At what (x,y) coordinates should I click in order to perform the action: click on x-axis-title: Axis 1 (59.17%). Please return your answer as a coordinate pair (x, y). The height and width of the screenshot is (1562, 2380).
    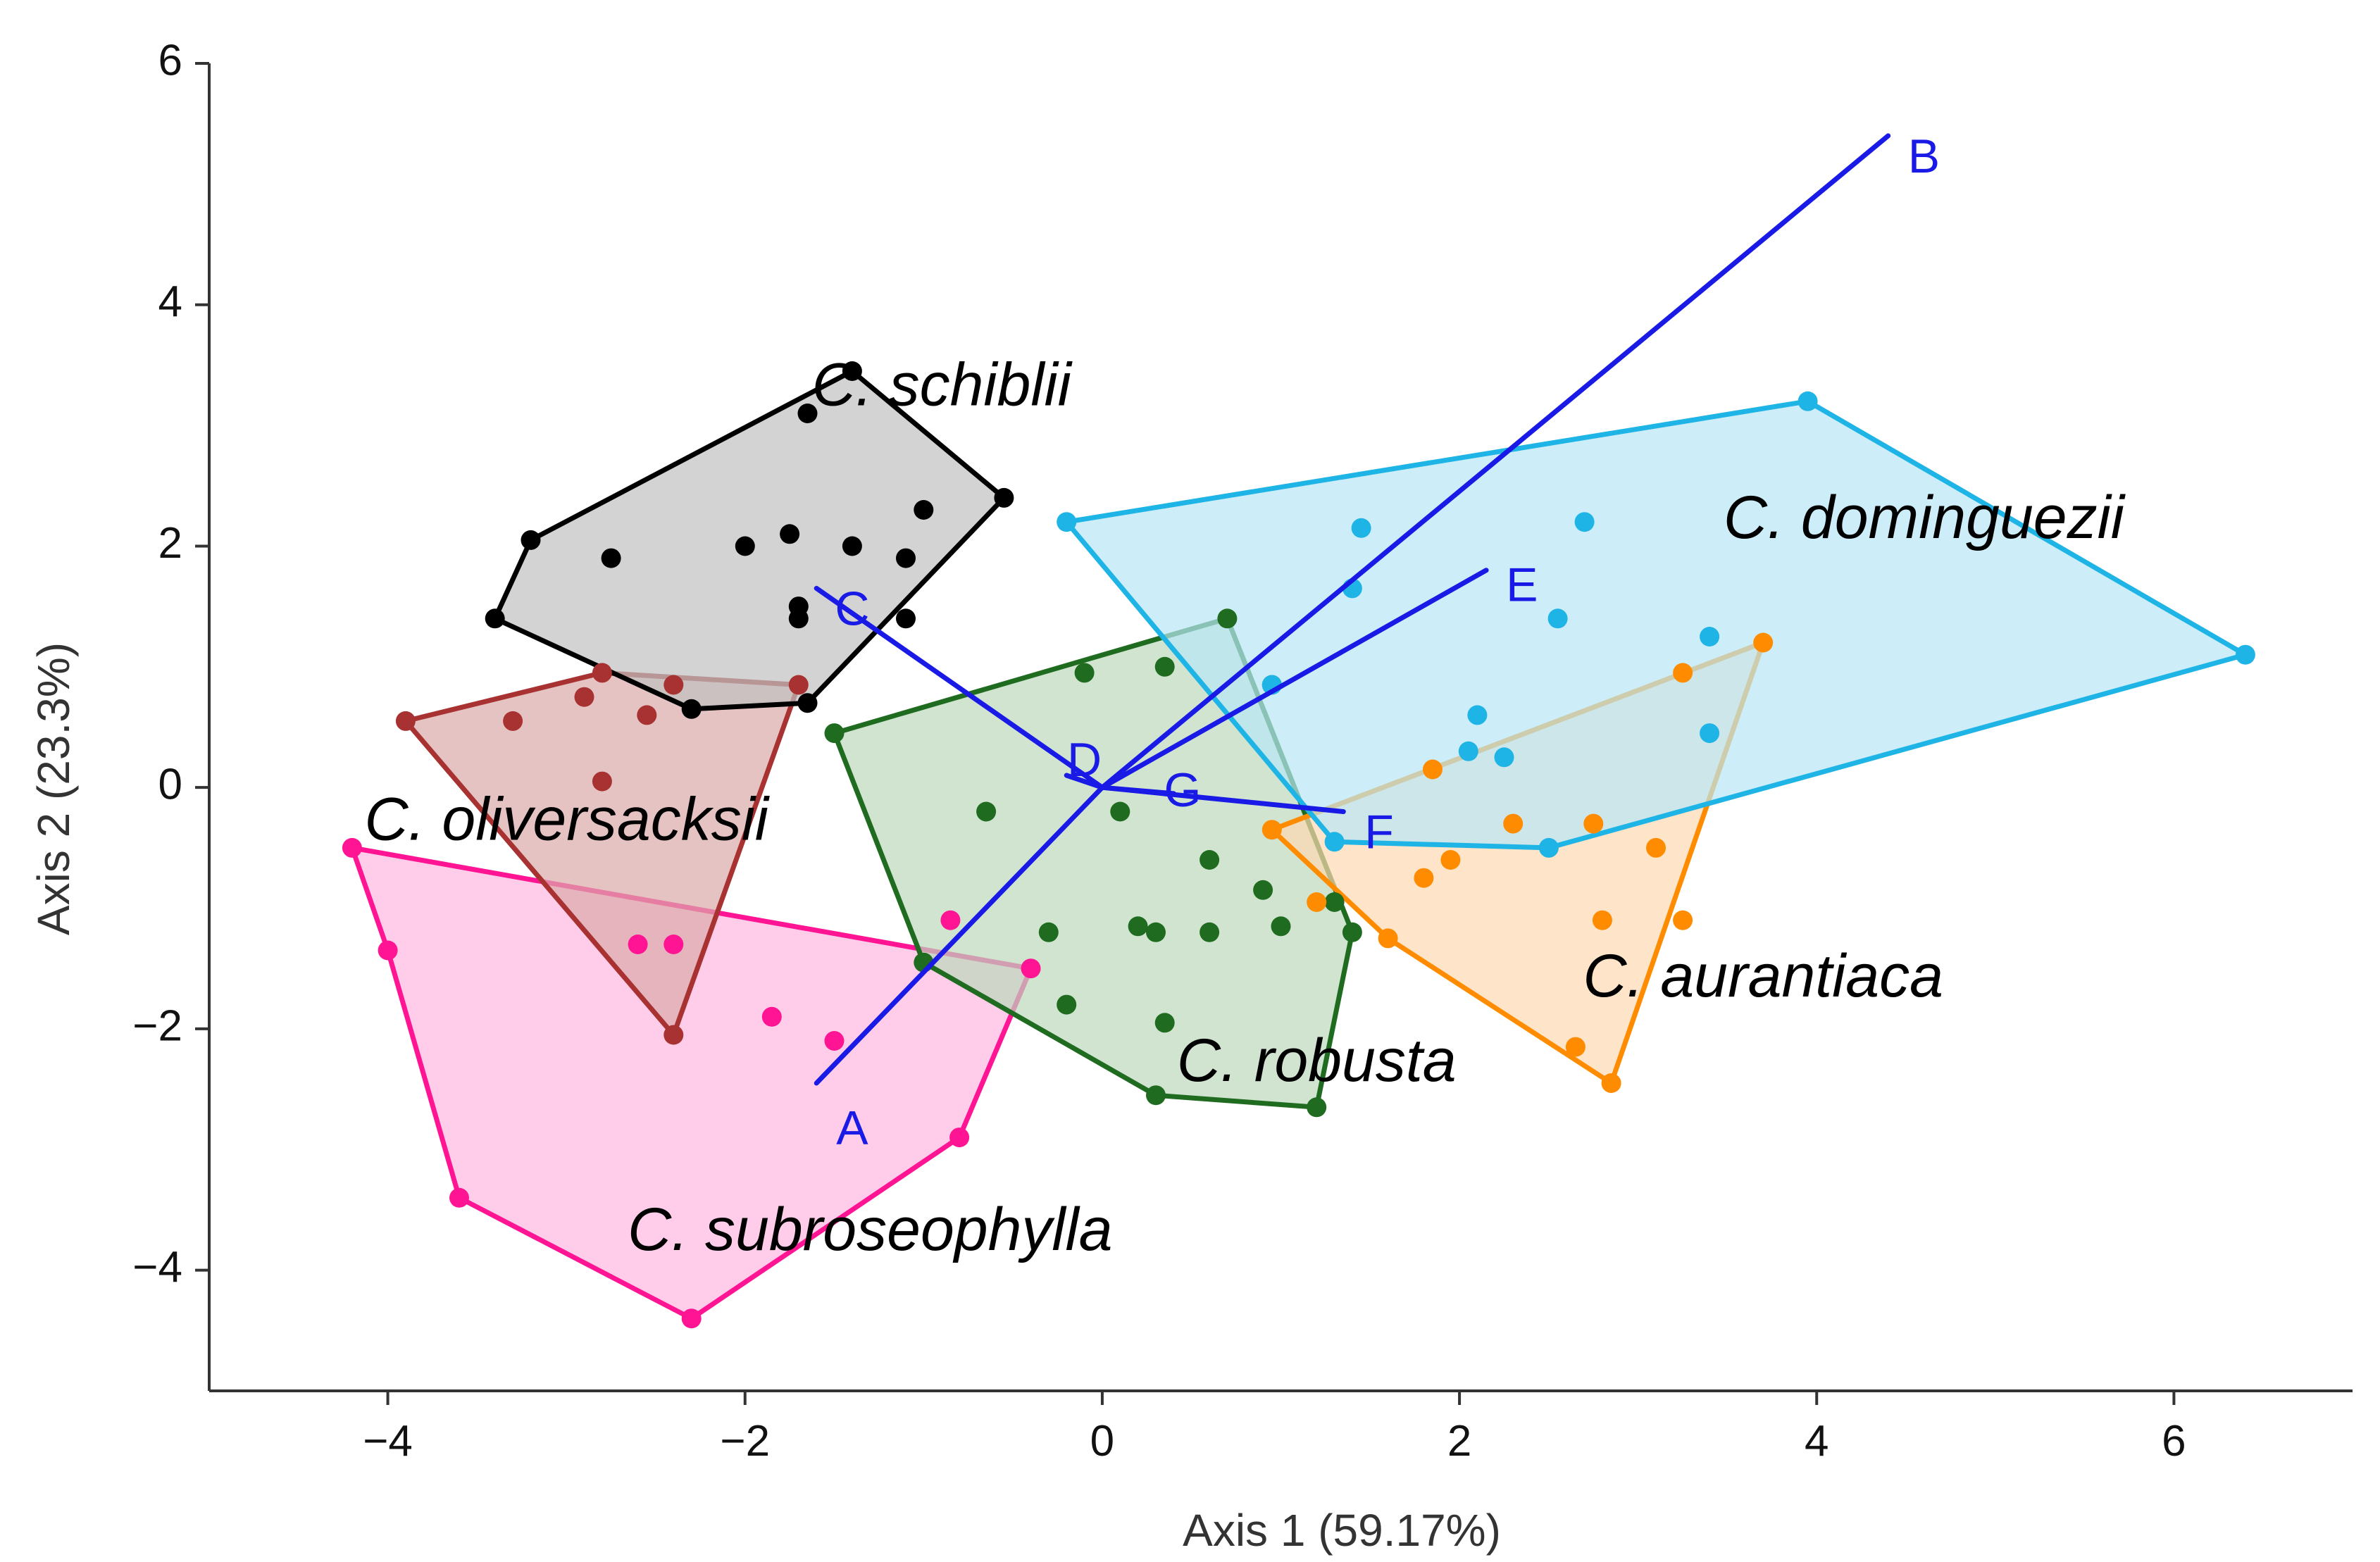
    Looking at the image, I should click on (1342, 1530).